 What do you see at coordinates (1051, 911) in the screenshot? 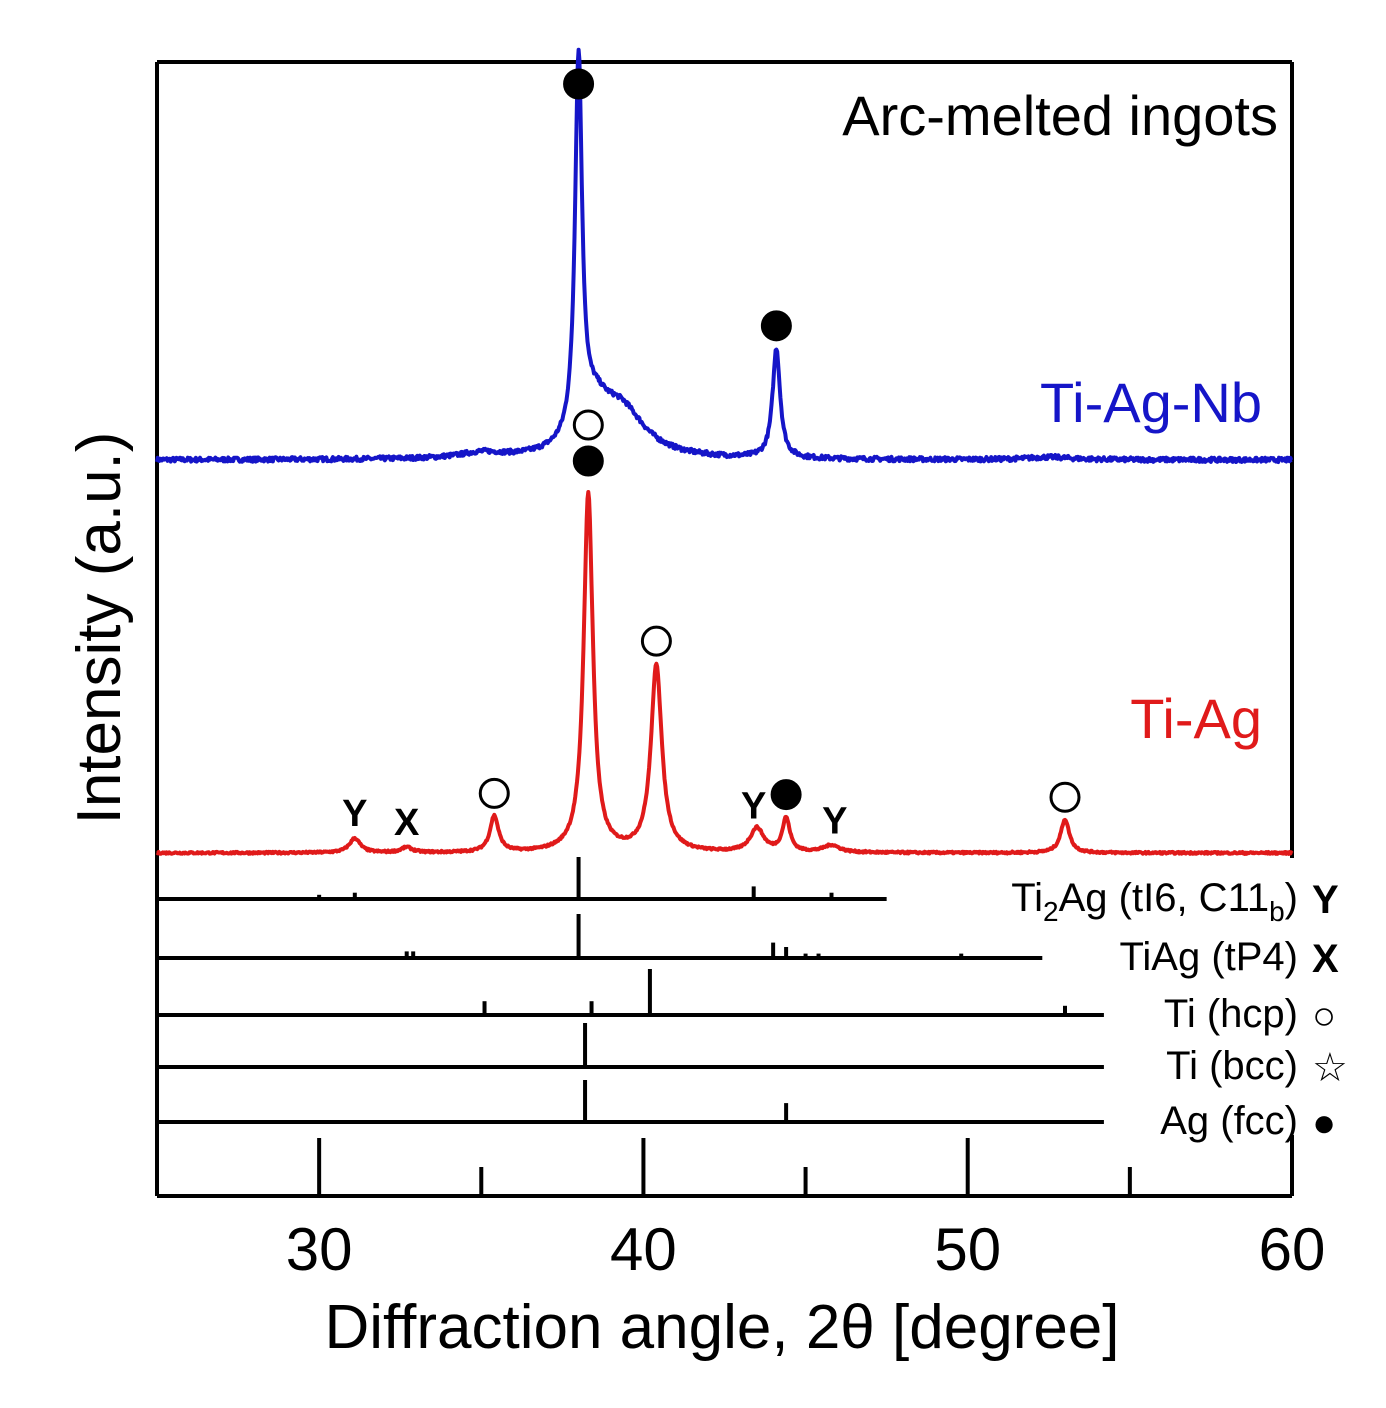
I see `ref-label-part: 2` at bounding box center [1051, 911].